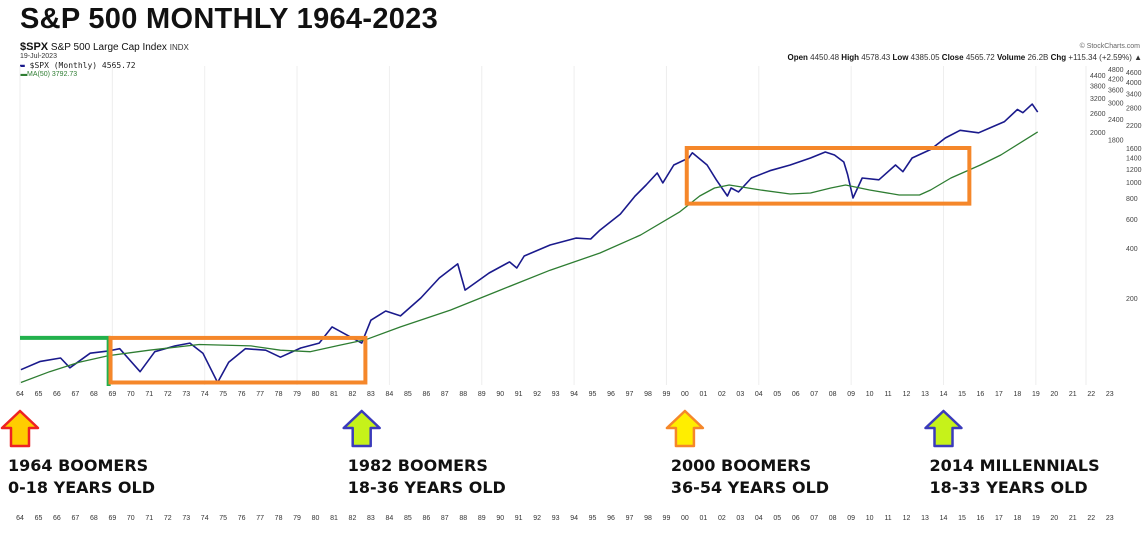 The image size is (1148, 534). What do you see at coordinates (1098, 133) in the screenshot?
I see `y-tick-label: 2000` at bounding box center [1098, 133].